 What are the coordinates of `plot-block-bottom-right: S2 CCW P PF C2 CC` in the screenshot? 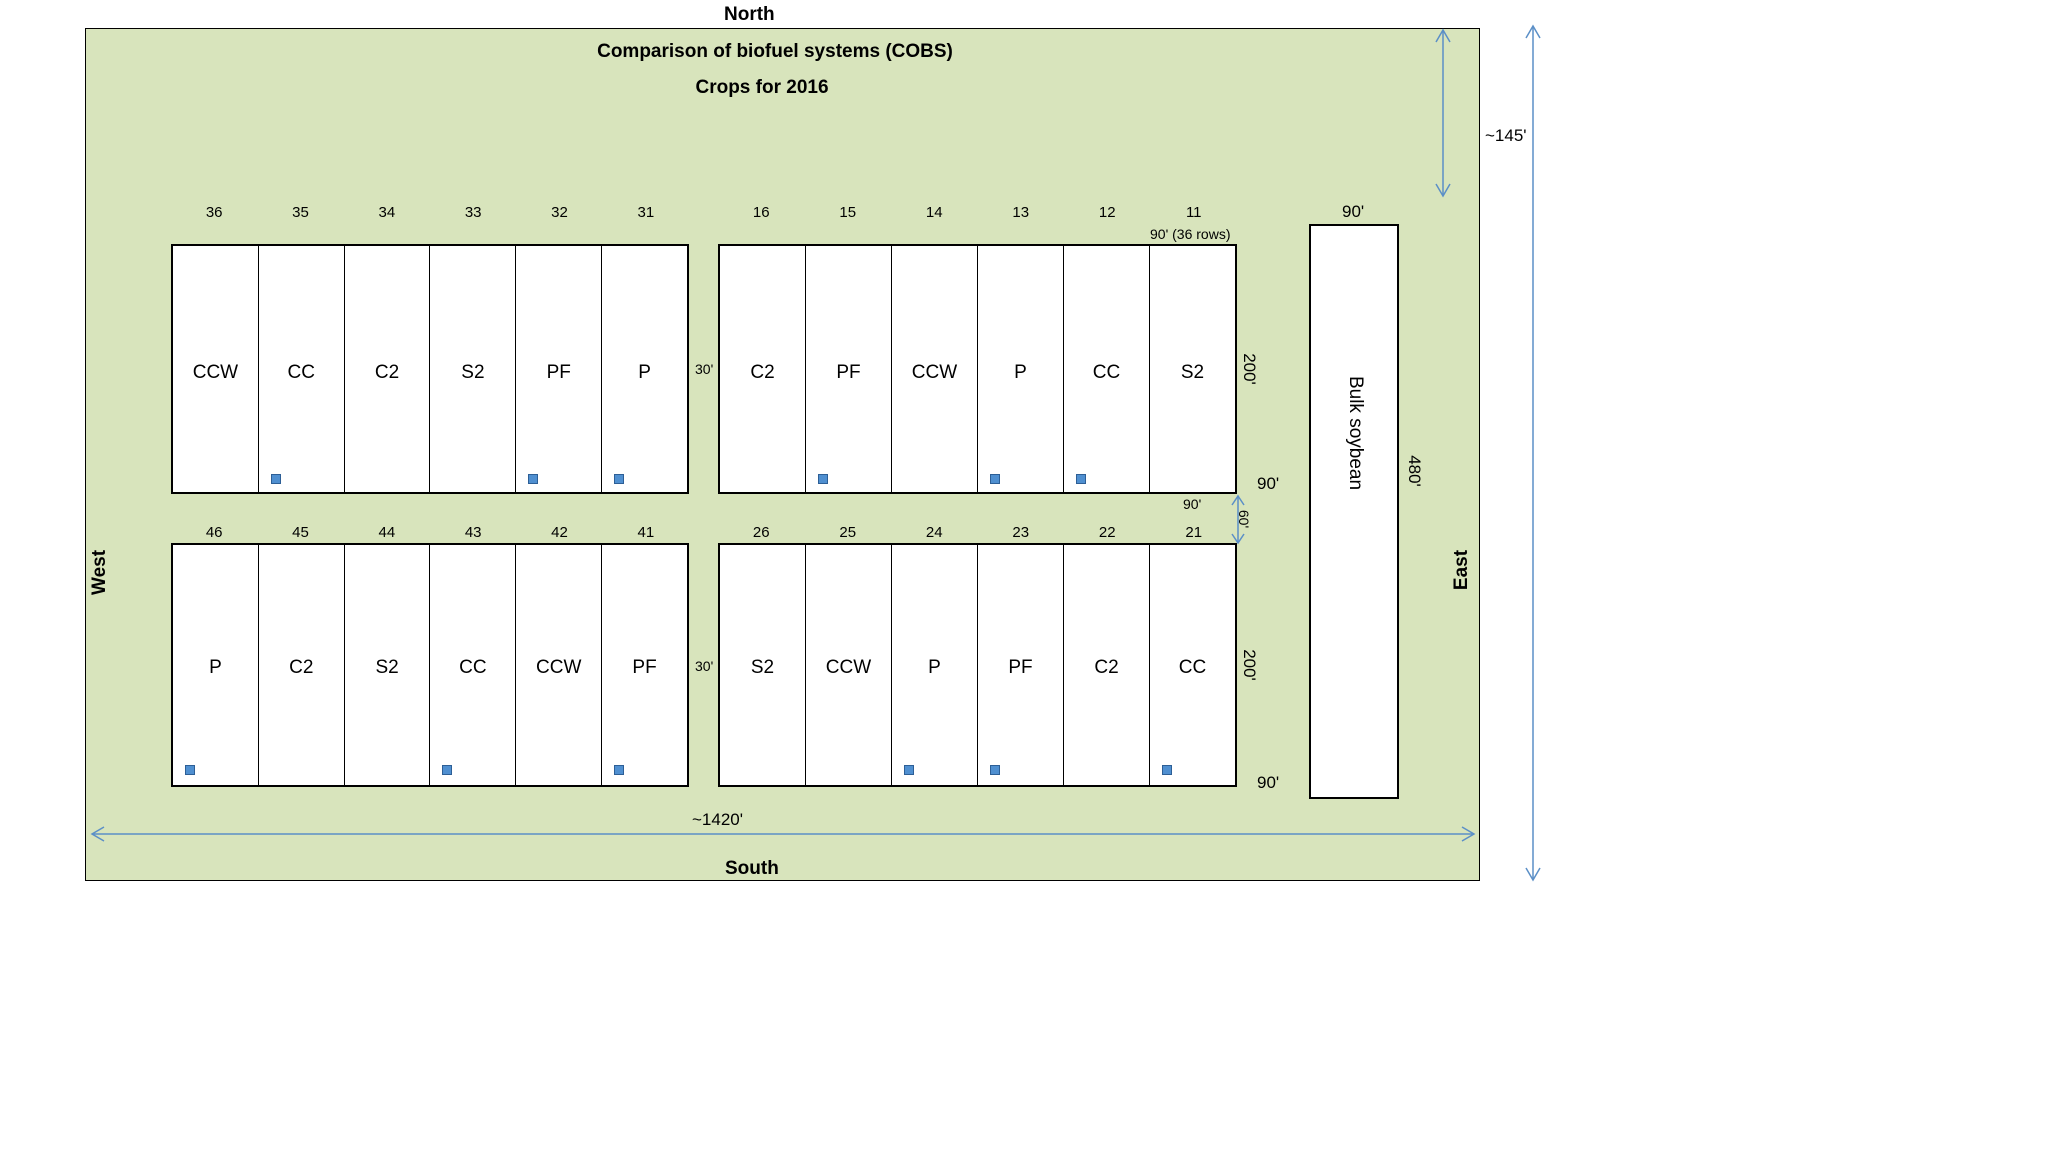 It's located at (977, 665).